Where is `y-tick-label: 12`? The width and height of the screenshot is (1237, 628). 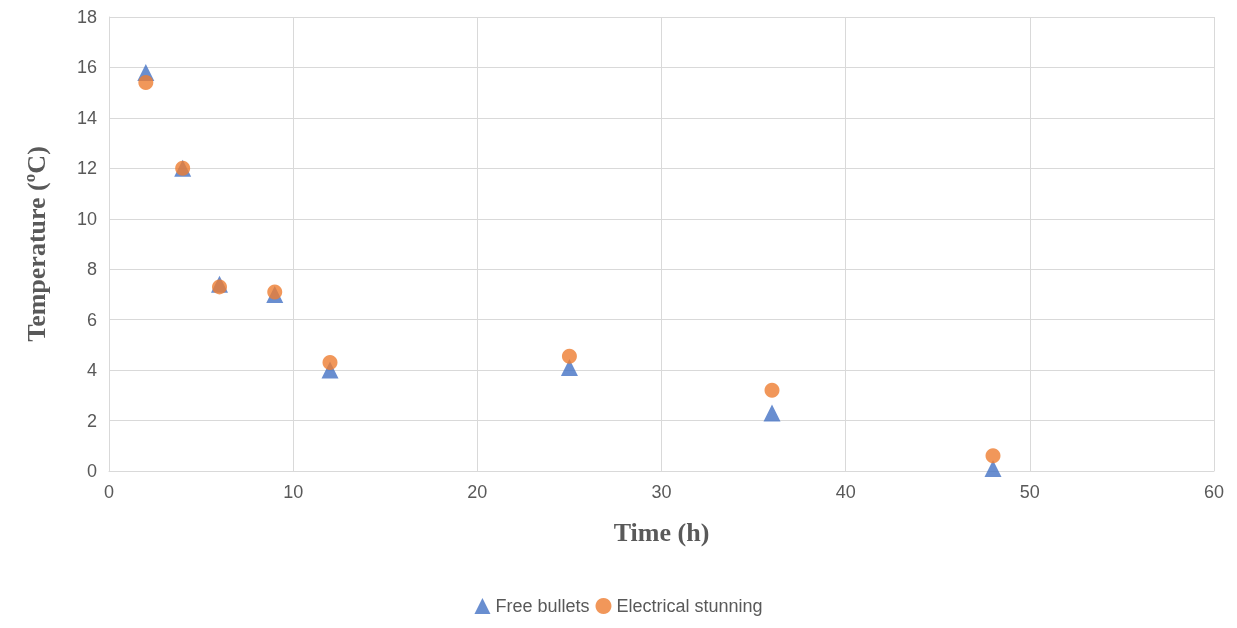 y-tick-label: 12 is located at coordinates (86, 168).